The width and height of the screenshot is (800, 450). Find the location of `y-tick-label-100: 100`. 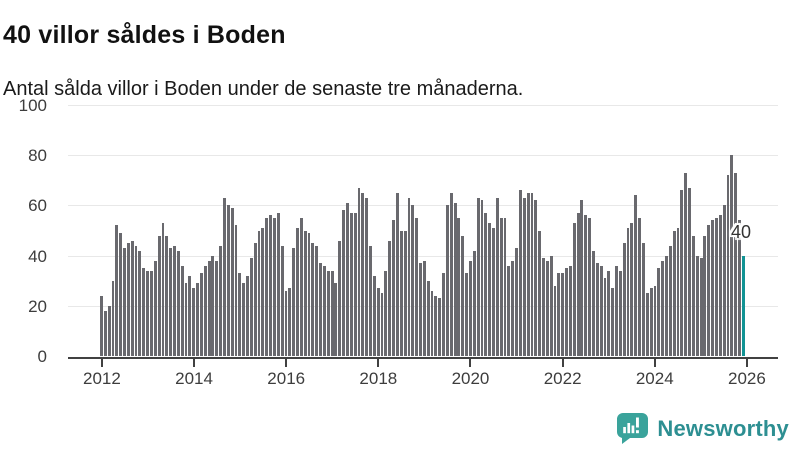

y-tick-label-100: 100 is located at coordinates (32, 105).